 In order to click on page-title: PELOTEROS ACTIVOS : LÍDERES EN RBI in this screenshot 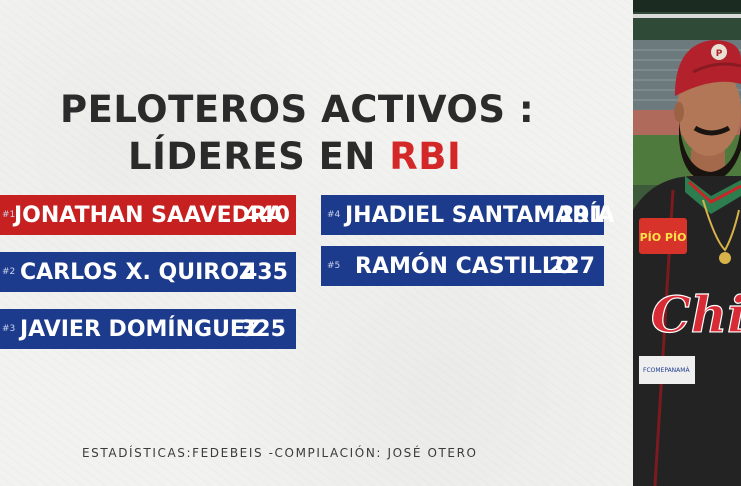, I will do `click(320, 133)`.